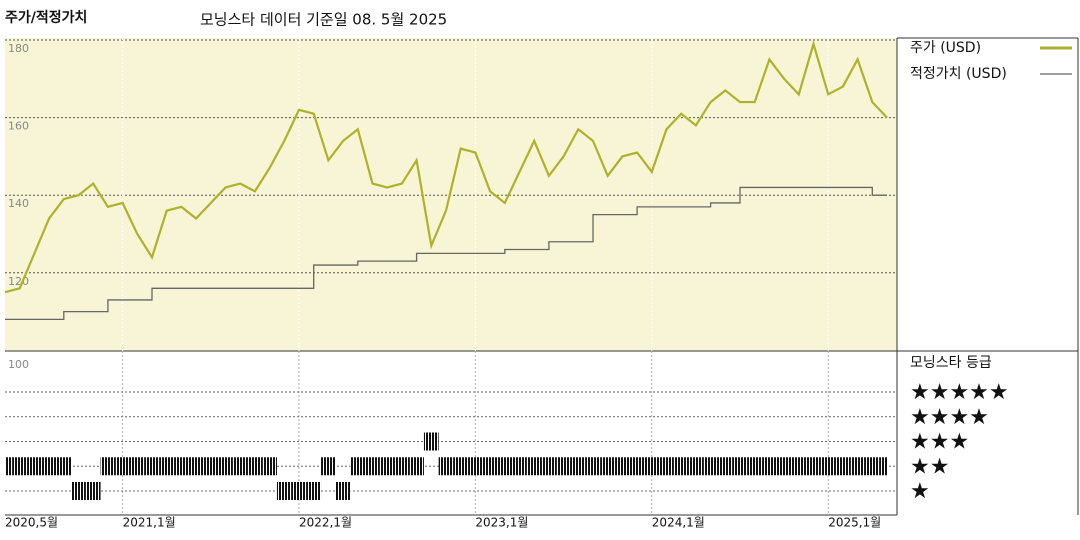 The width and height of the screenshot is (1080, 540). I want to click on legend-label: 주가 (USD), so click(945, 48).